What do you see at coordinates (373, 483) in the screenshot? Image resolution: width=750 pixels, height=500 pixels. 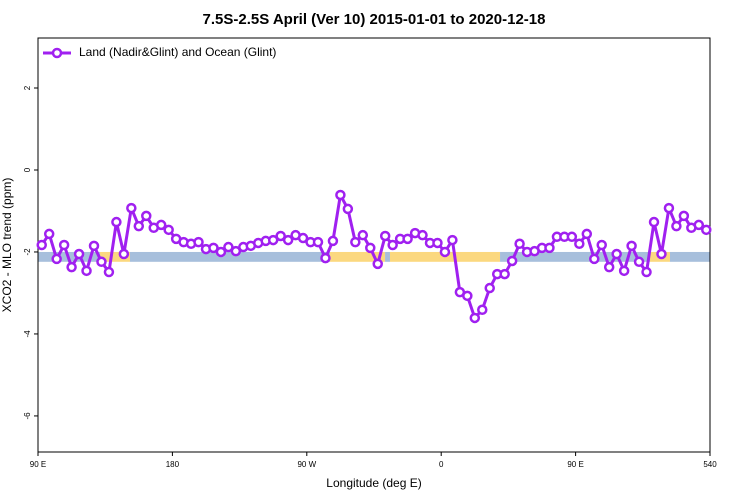 I see `x-axis-label: Longitude (deg E)` at bounding box center [373, 483].